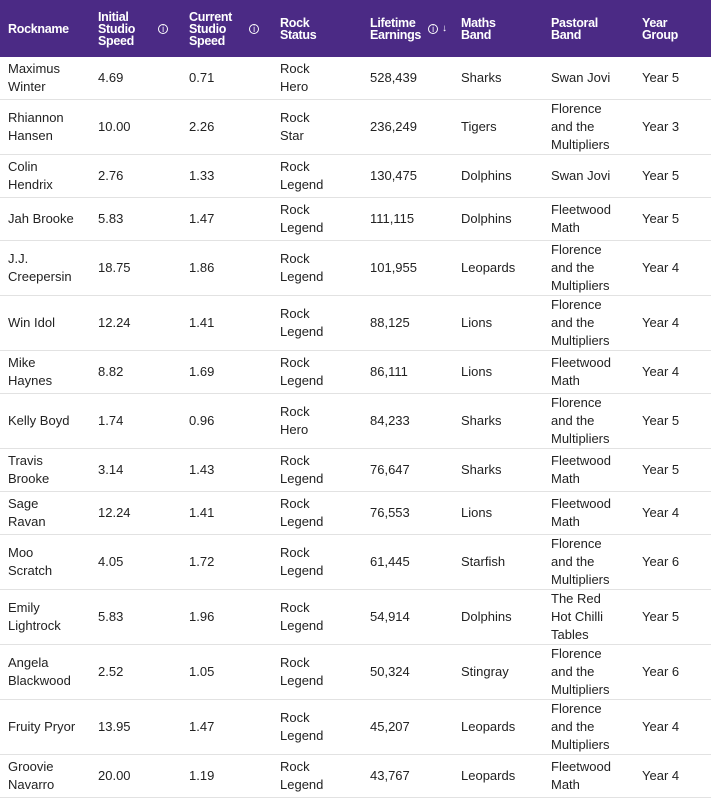  What do you see at coordinates (672, 127) in the screenshot?
I see `cell-year-group: Year 3` at bounding box center [672, 127].